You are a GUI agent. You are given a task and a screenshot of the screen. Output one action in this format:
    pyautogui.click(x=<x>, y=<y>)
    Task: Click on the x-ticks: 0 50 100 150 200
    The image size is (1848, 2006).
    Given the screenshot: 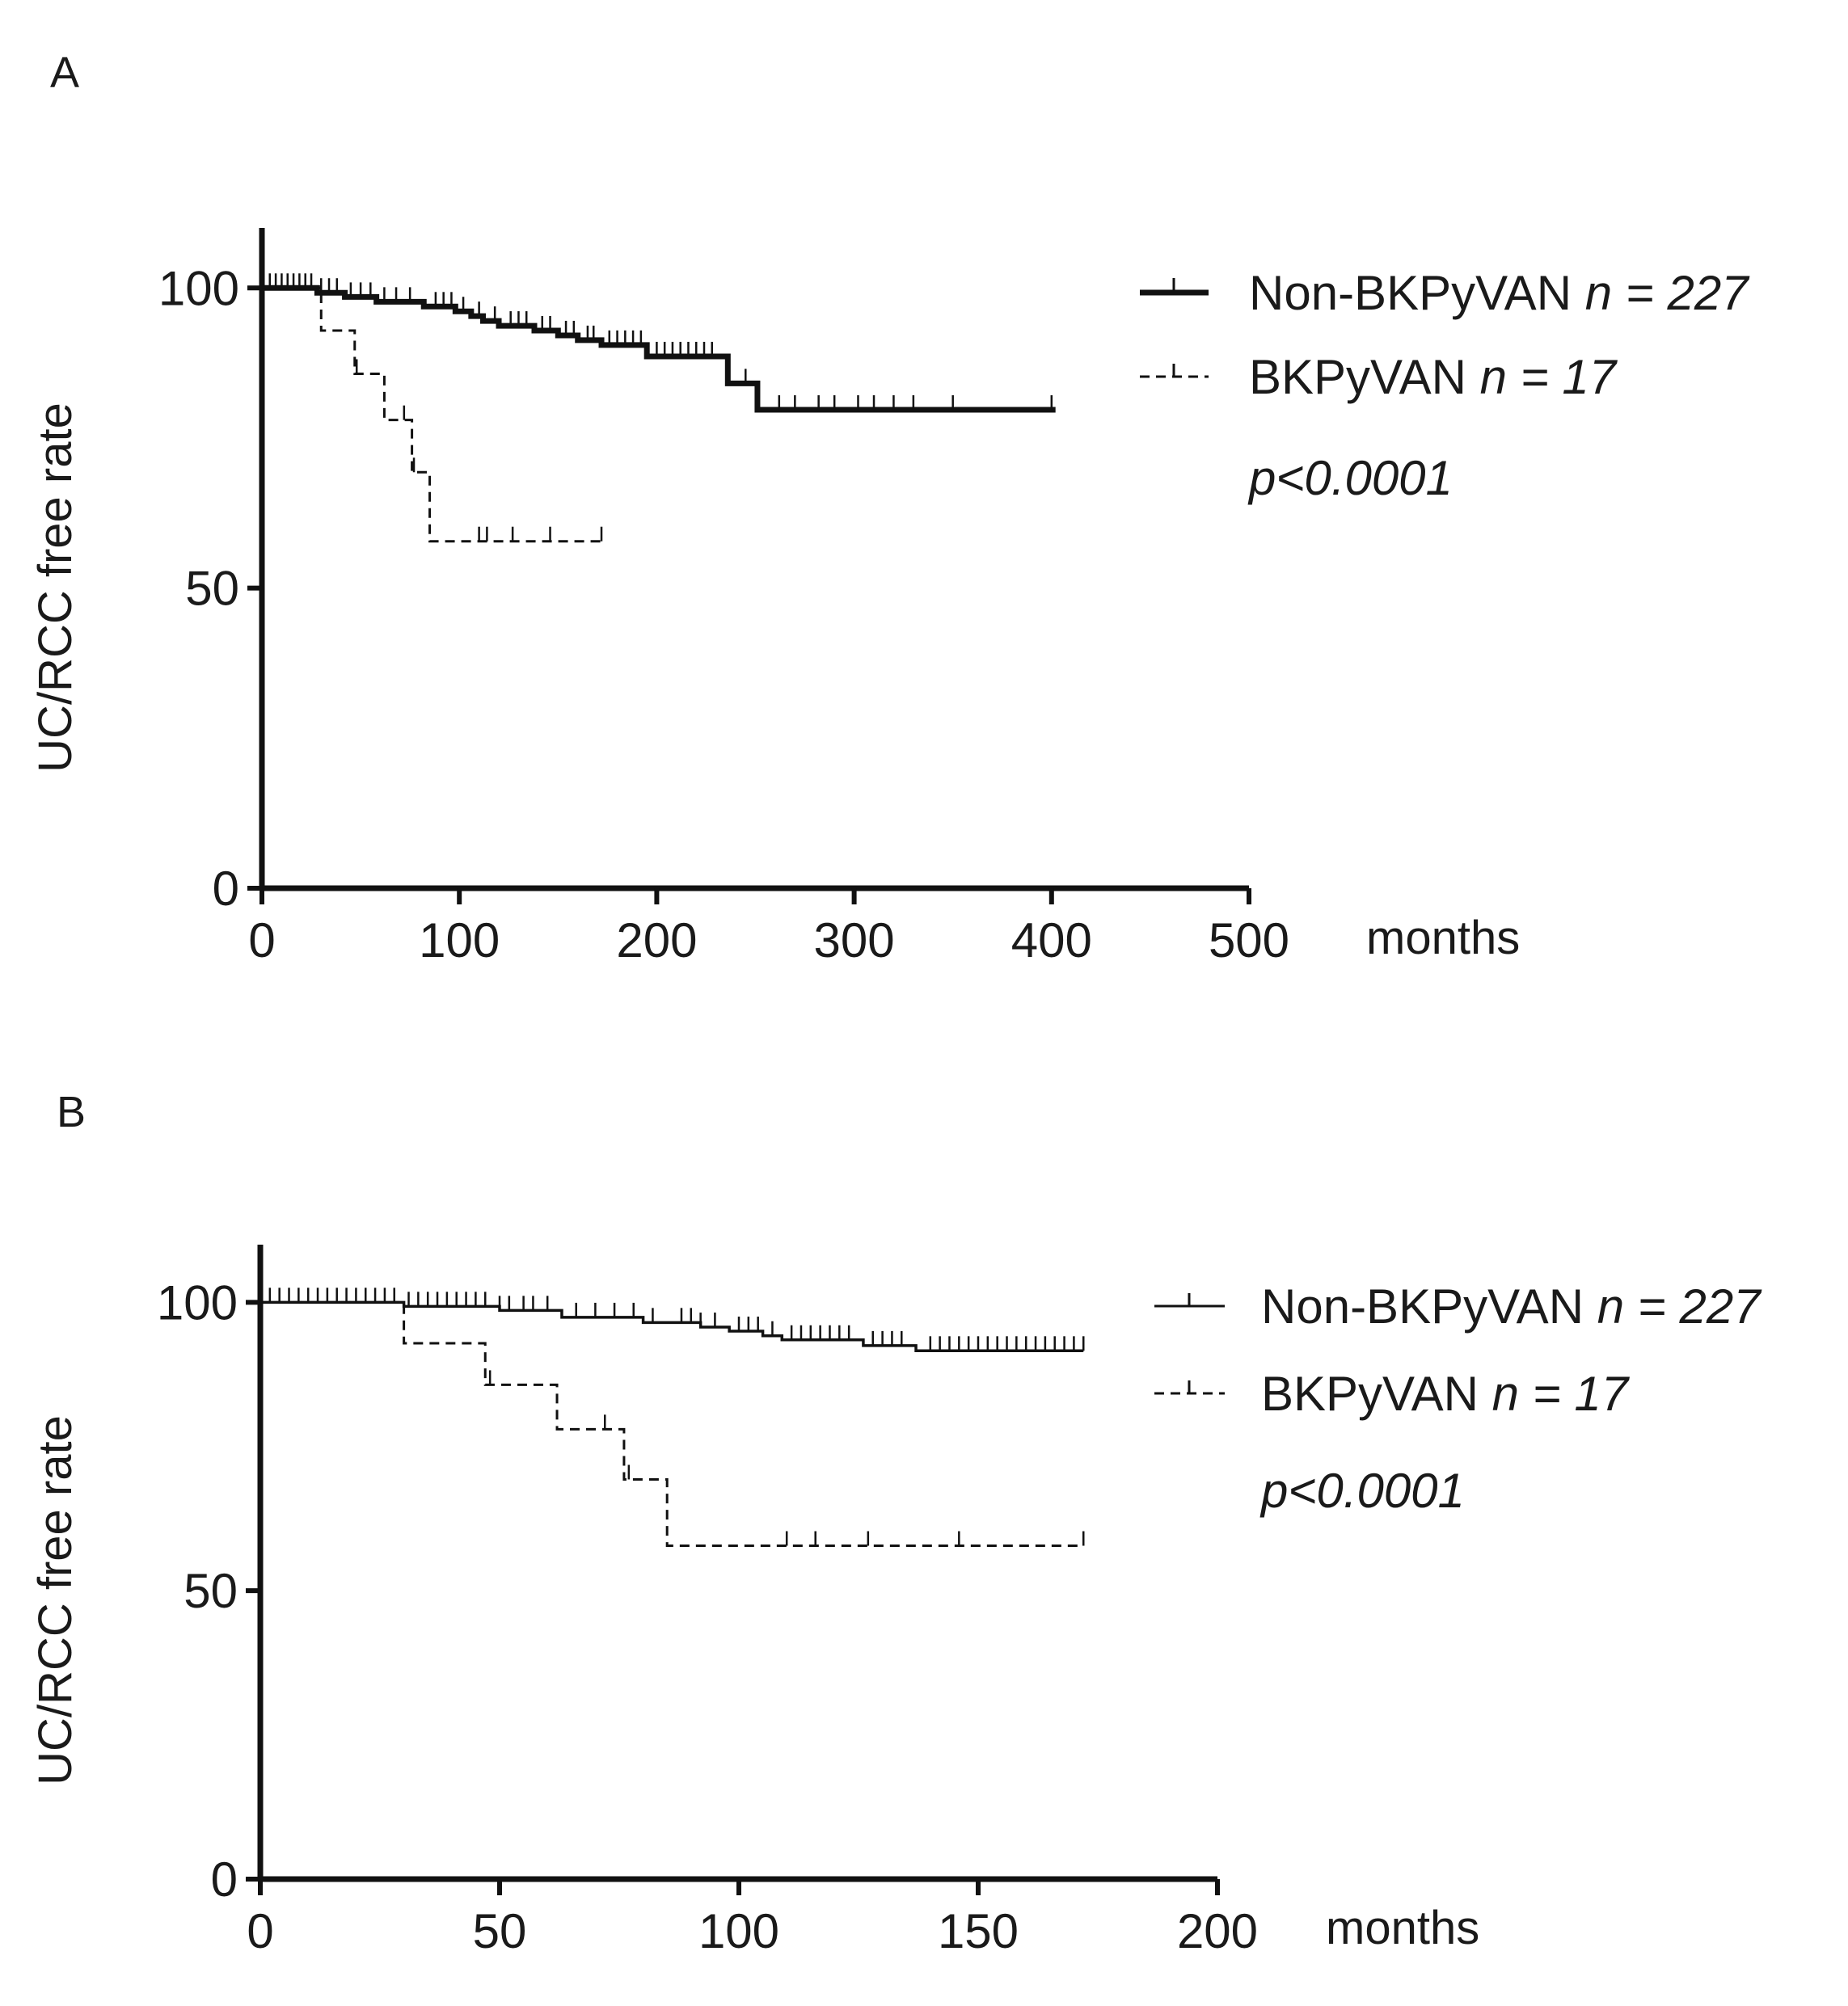 What is the action you would take?
    pyautogui.click(x=753, y=1918)
    